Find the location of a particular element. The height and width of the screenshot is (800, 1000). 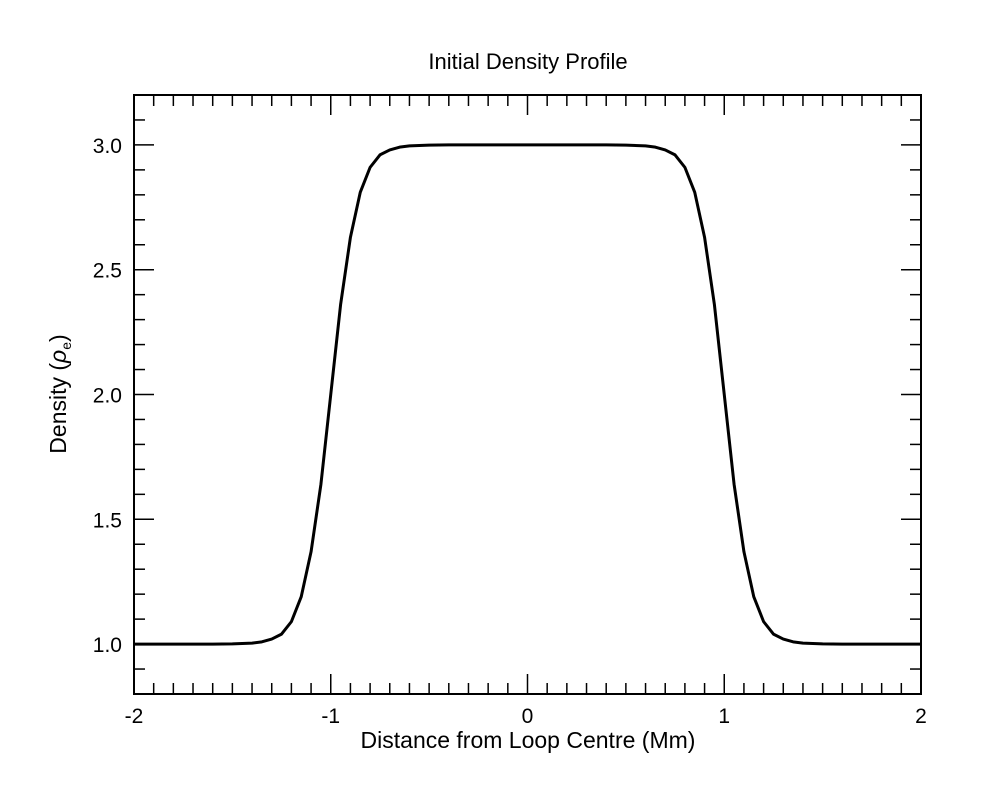

y-tick-label: 2.0 is located at coordinates (107, 396).